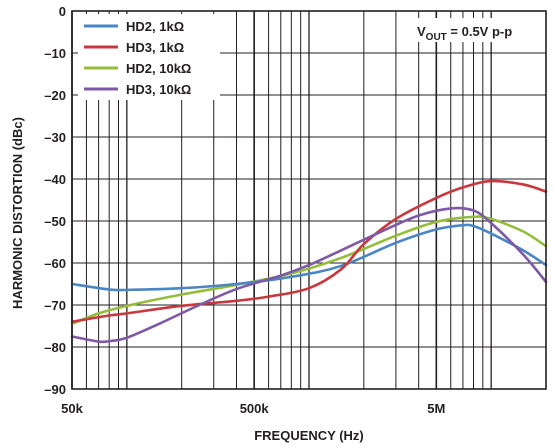 This screenshot has width=554, height=446. I want to click on y-tick-label: –10, so click(55, 53).